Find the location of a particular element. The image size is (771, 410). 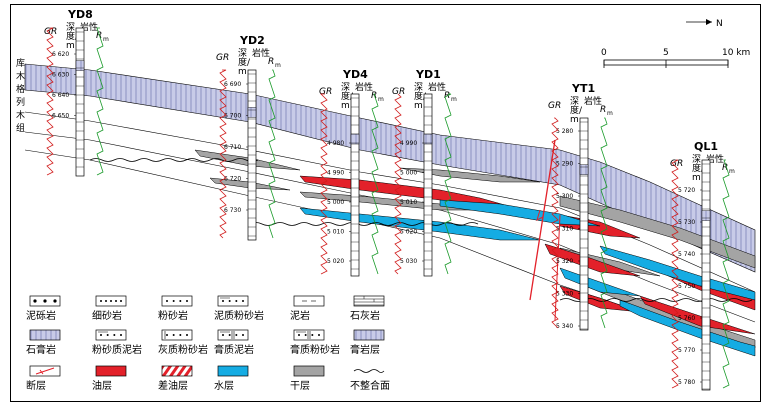

legend-label: 膏质泥岩 is located at coordinates (234, 349).